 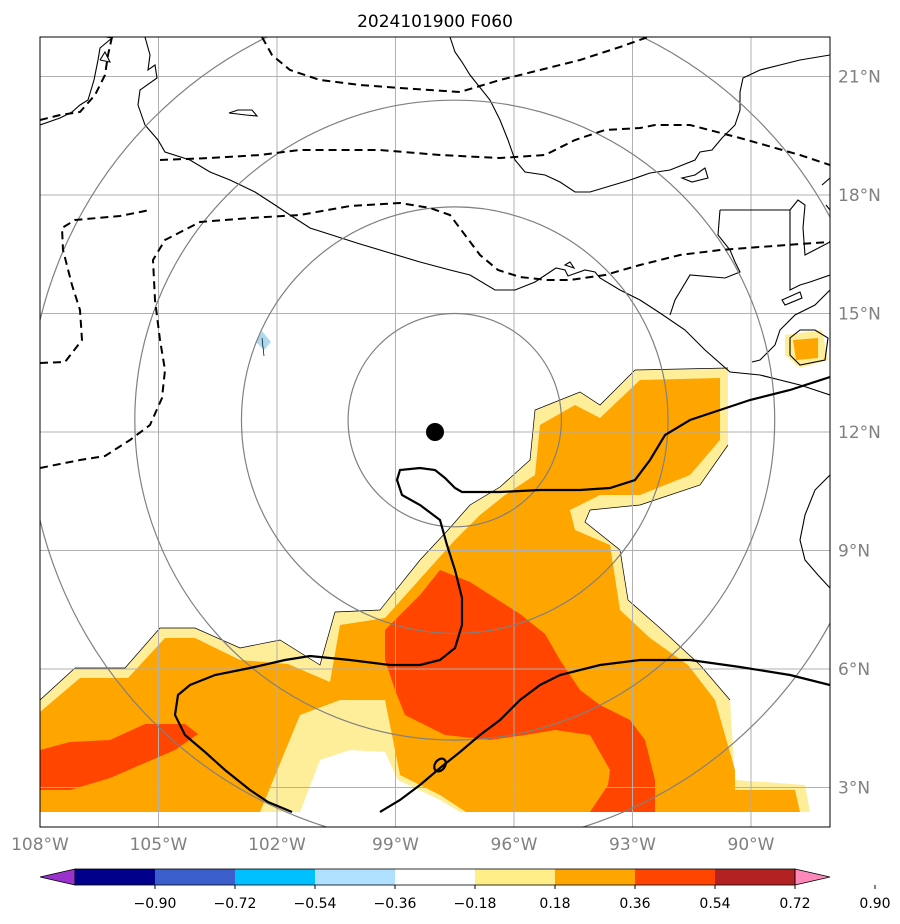 What do you see at coordinates (874, 904) in the screenshot?
I see `colorbar-tick-label: 0.90` at bounding box center [874, 904].